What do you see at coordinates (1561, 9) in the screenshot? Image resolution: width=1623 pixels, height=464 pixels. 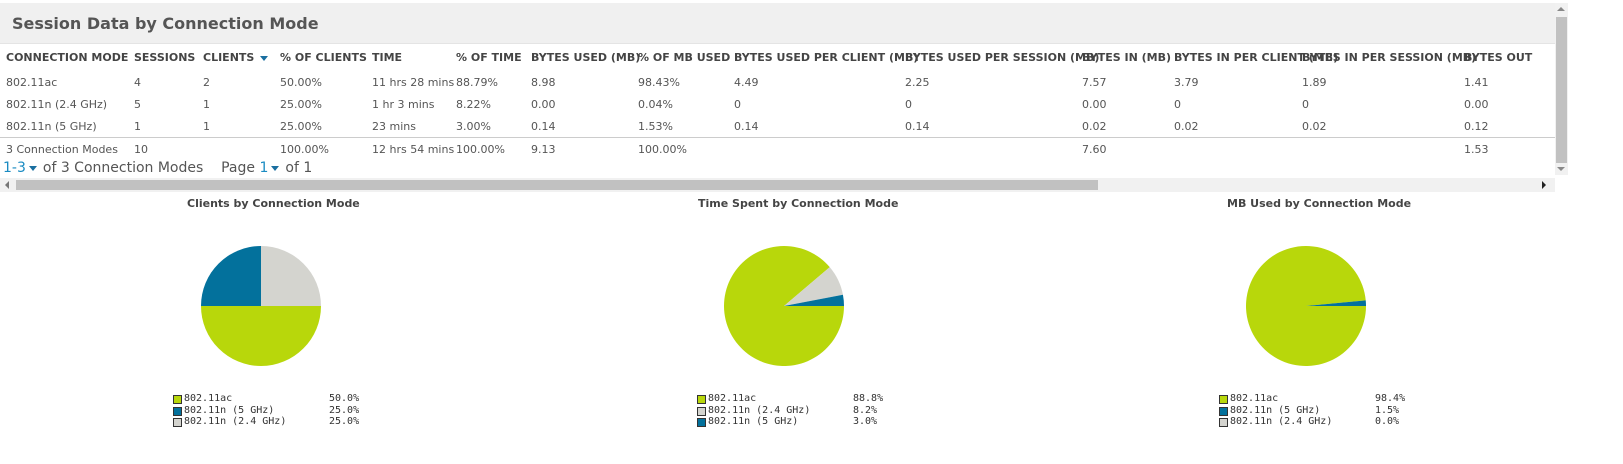 I see `scroll-up-icon` at bounding box center [1561, 9].